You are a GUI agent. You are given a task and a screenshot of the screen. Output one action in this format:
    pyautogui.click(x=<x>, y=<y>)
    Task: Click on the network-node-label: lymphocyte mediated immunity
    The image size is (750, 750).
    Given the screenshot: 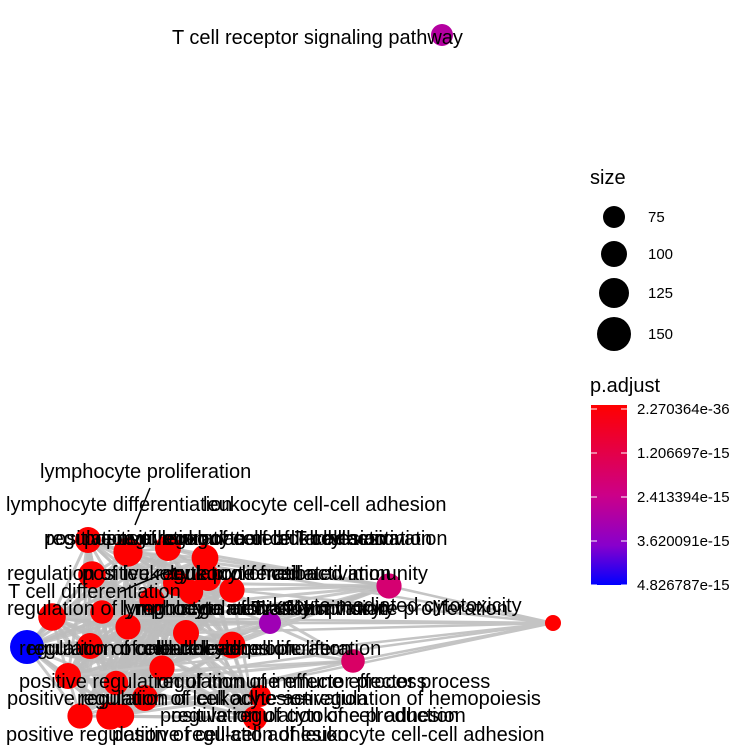 What is the action you would take?
    pyautogui.click(x=257, y=609)
    